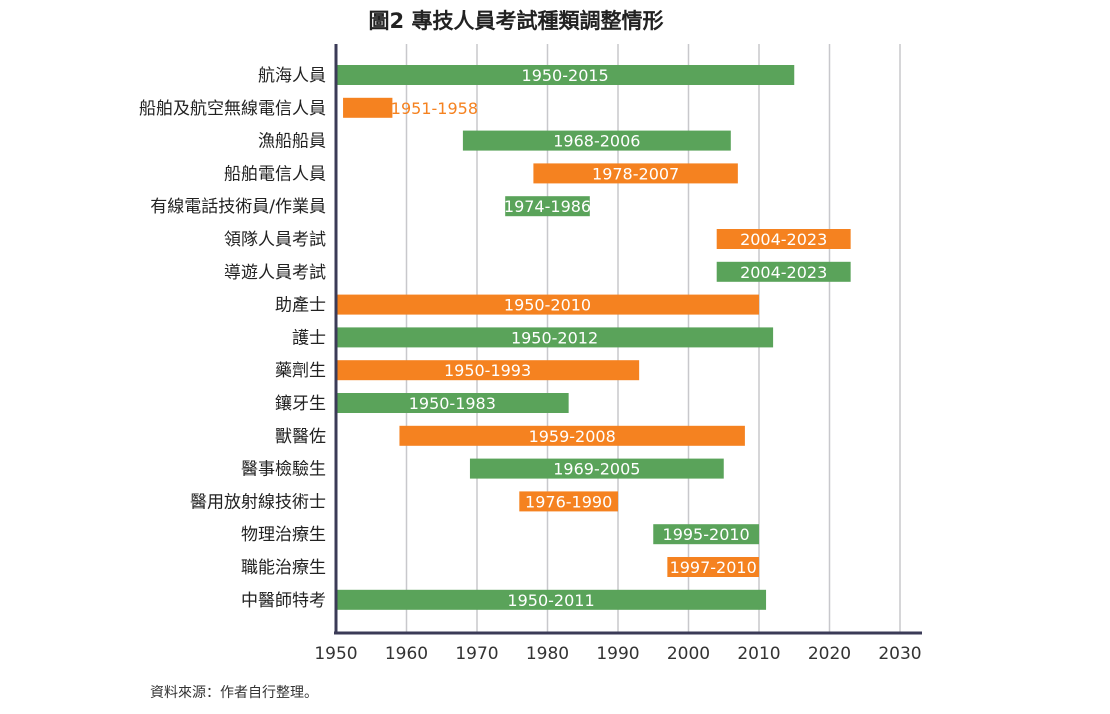  I want to click on bar-data-label: 1951-1958, so click(434, 108).